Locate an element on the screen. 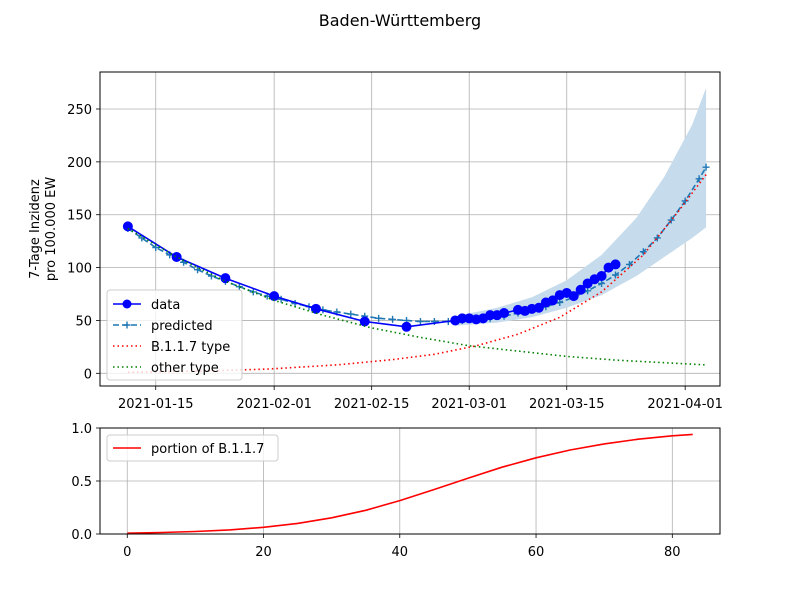 This screenshot has height=600, width=800. y-tick-label: 150 is located at coordinates (79, 216).